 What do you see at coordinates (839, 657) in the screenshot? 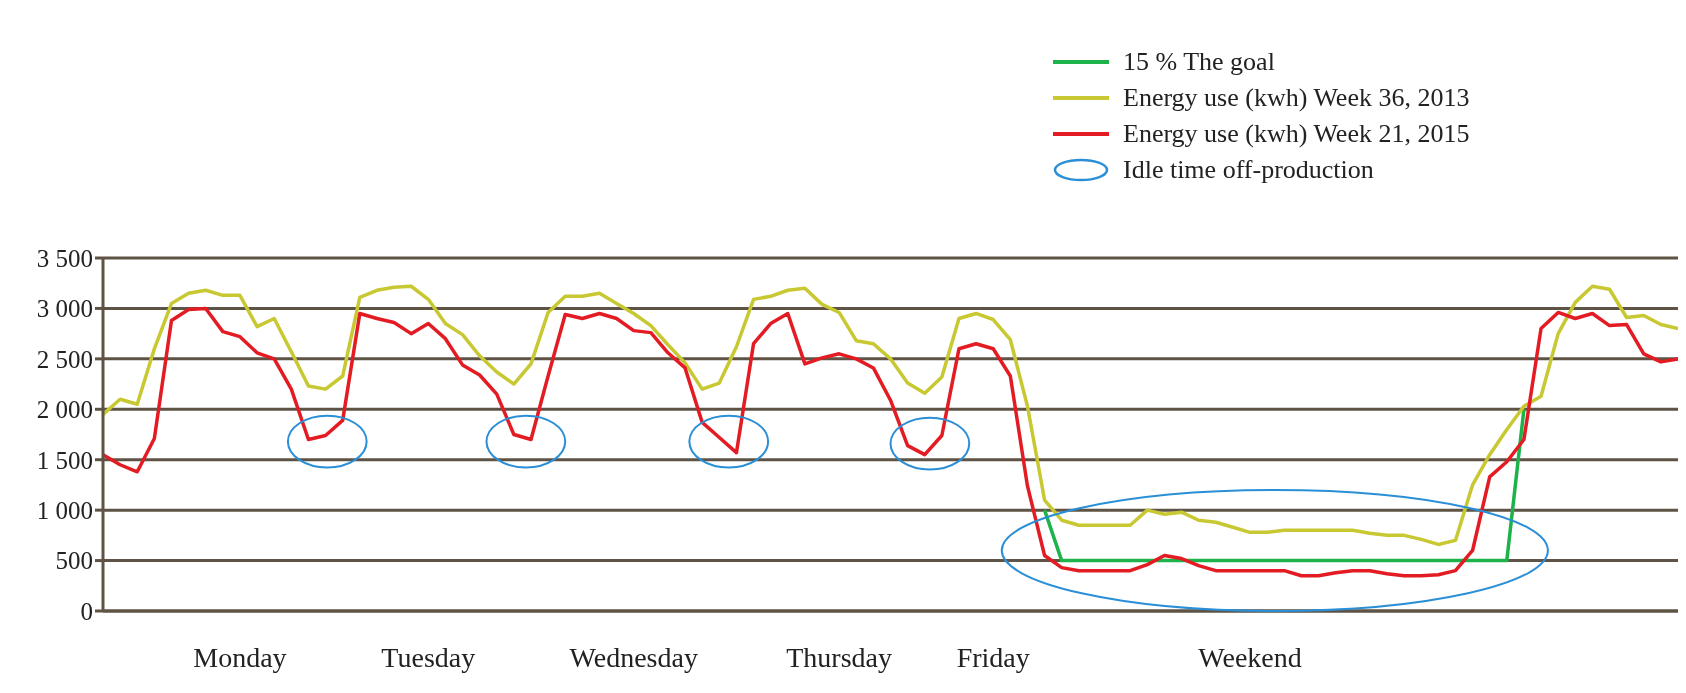
I see `x-tick-label: Thursday` at bounding box center [839, 657].